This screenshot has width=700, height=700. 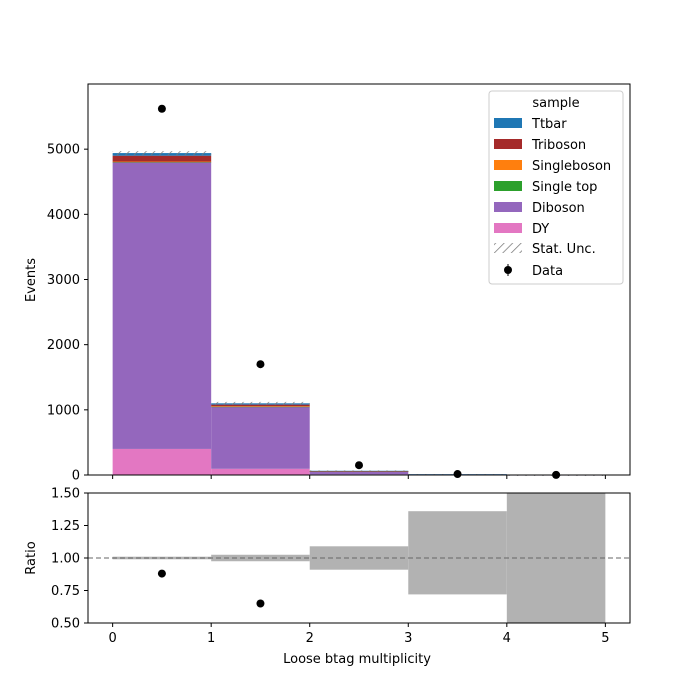 I want to click on ratio-x-tick-label-1: 1, so click(x=211, y=638).